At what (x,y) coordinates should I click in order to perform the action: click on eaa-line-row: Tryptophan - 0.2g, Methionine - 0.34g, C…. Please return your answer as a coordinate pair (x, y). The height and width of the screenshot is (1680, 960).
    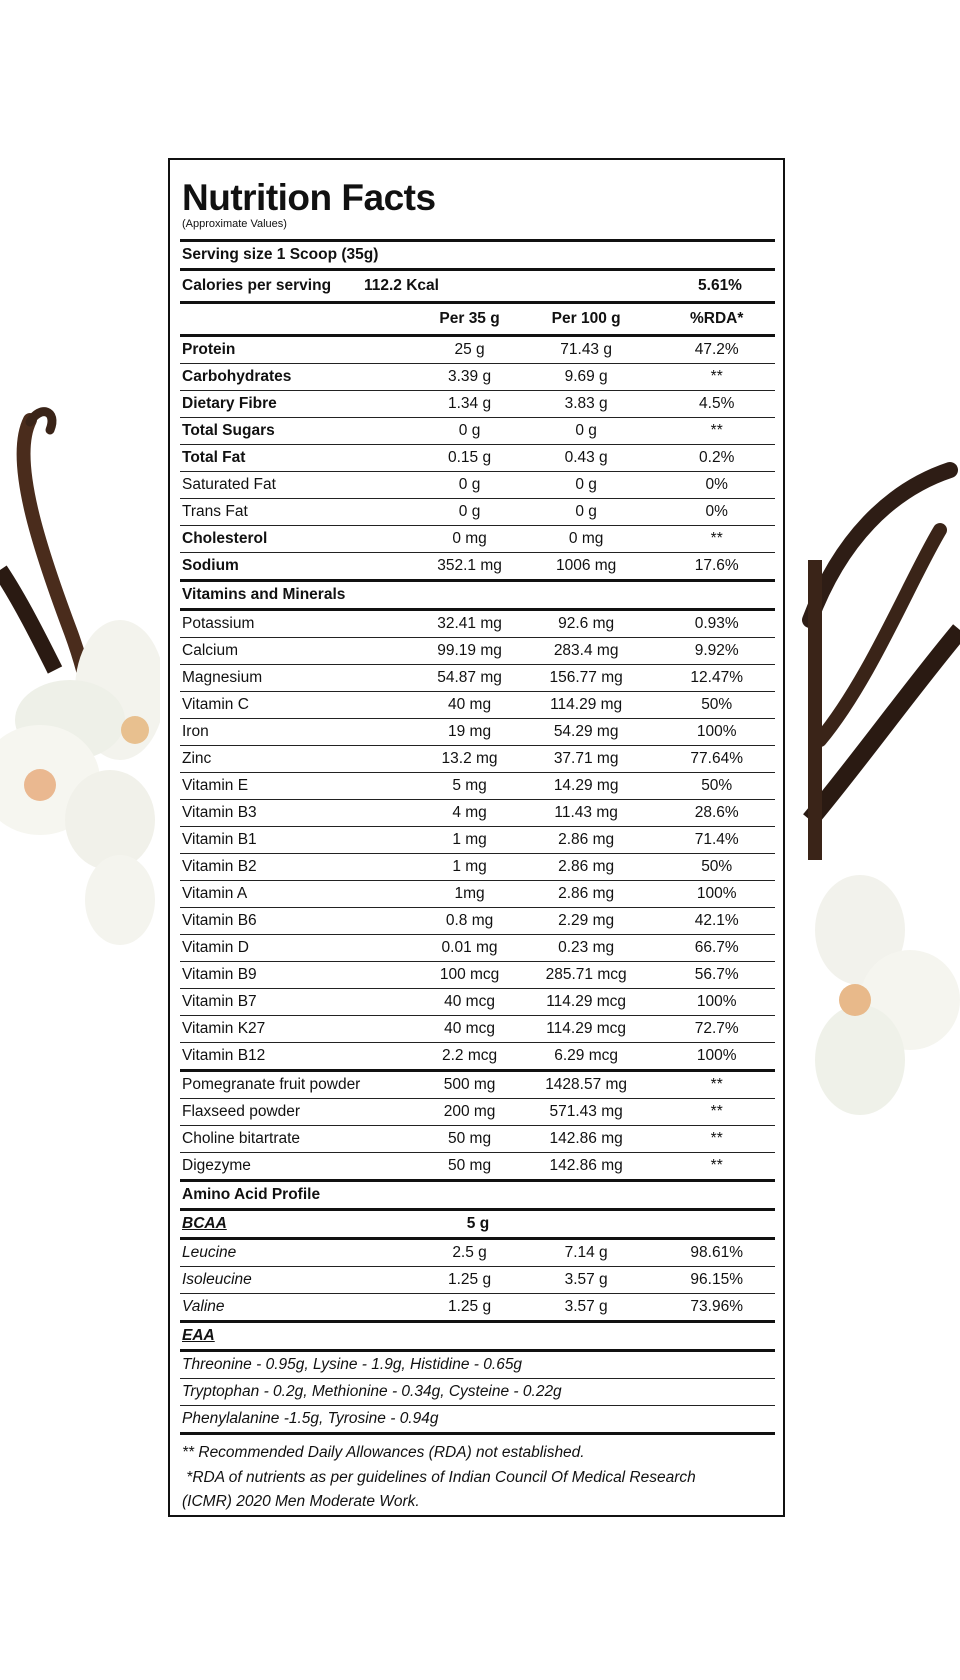
    Looking at the image, I should click on (477, 1392).